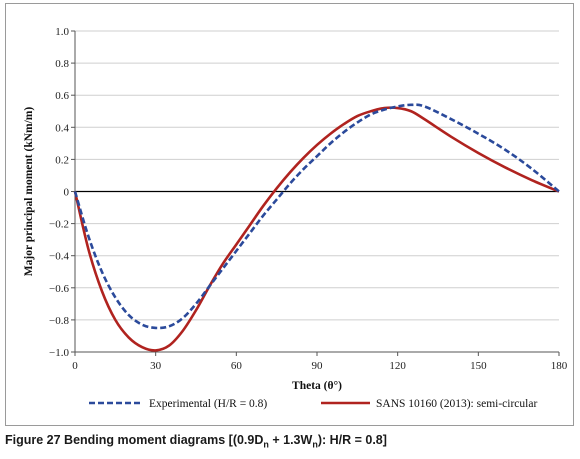 This screenshot has width=580, height=459. What do you see at coordinates (59, 225) in the screenshot?
I see `y-tick-label: −0.2` at bounding box center [59, 225].